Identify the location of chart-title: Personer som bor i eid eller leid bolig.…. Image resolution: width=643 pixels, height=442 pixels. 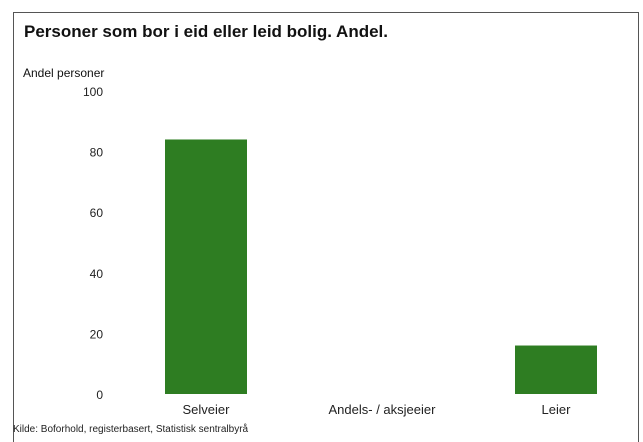
(206, 31).